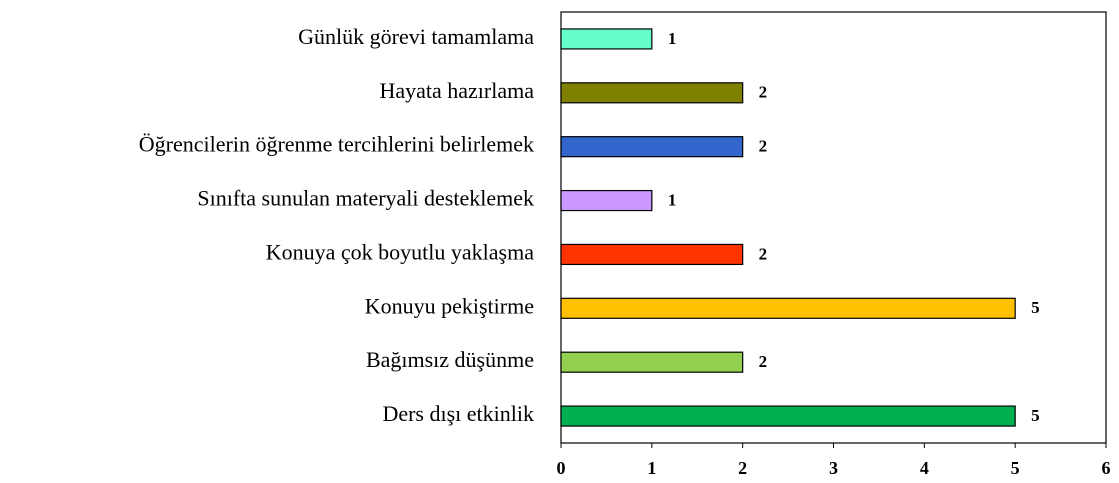  I want to click on x-tick-label: 4, so click(924, 468).